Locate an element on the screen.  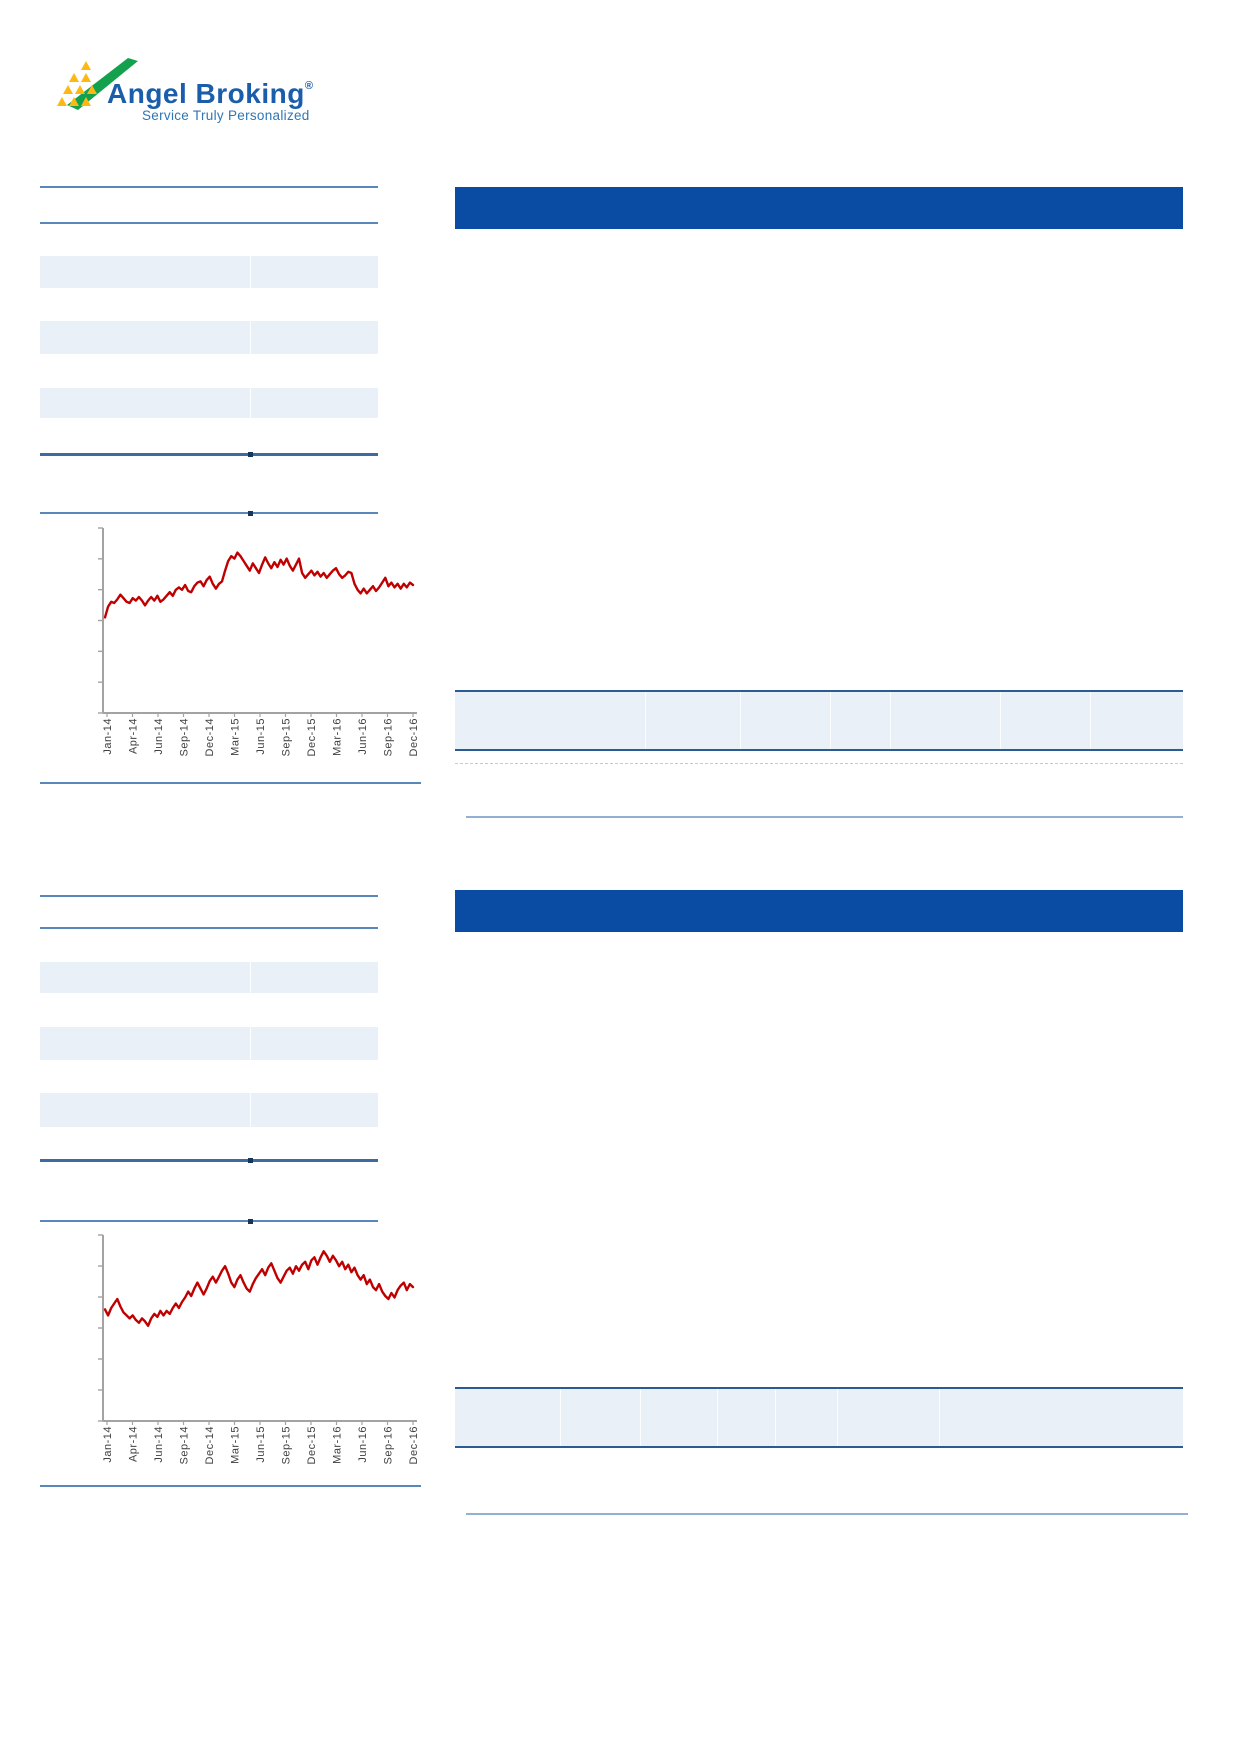
registered-mark: ® is located at coordinates (309, 86).